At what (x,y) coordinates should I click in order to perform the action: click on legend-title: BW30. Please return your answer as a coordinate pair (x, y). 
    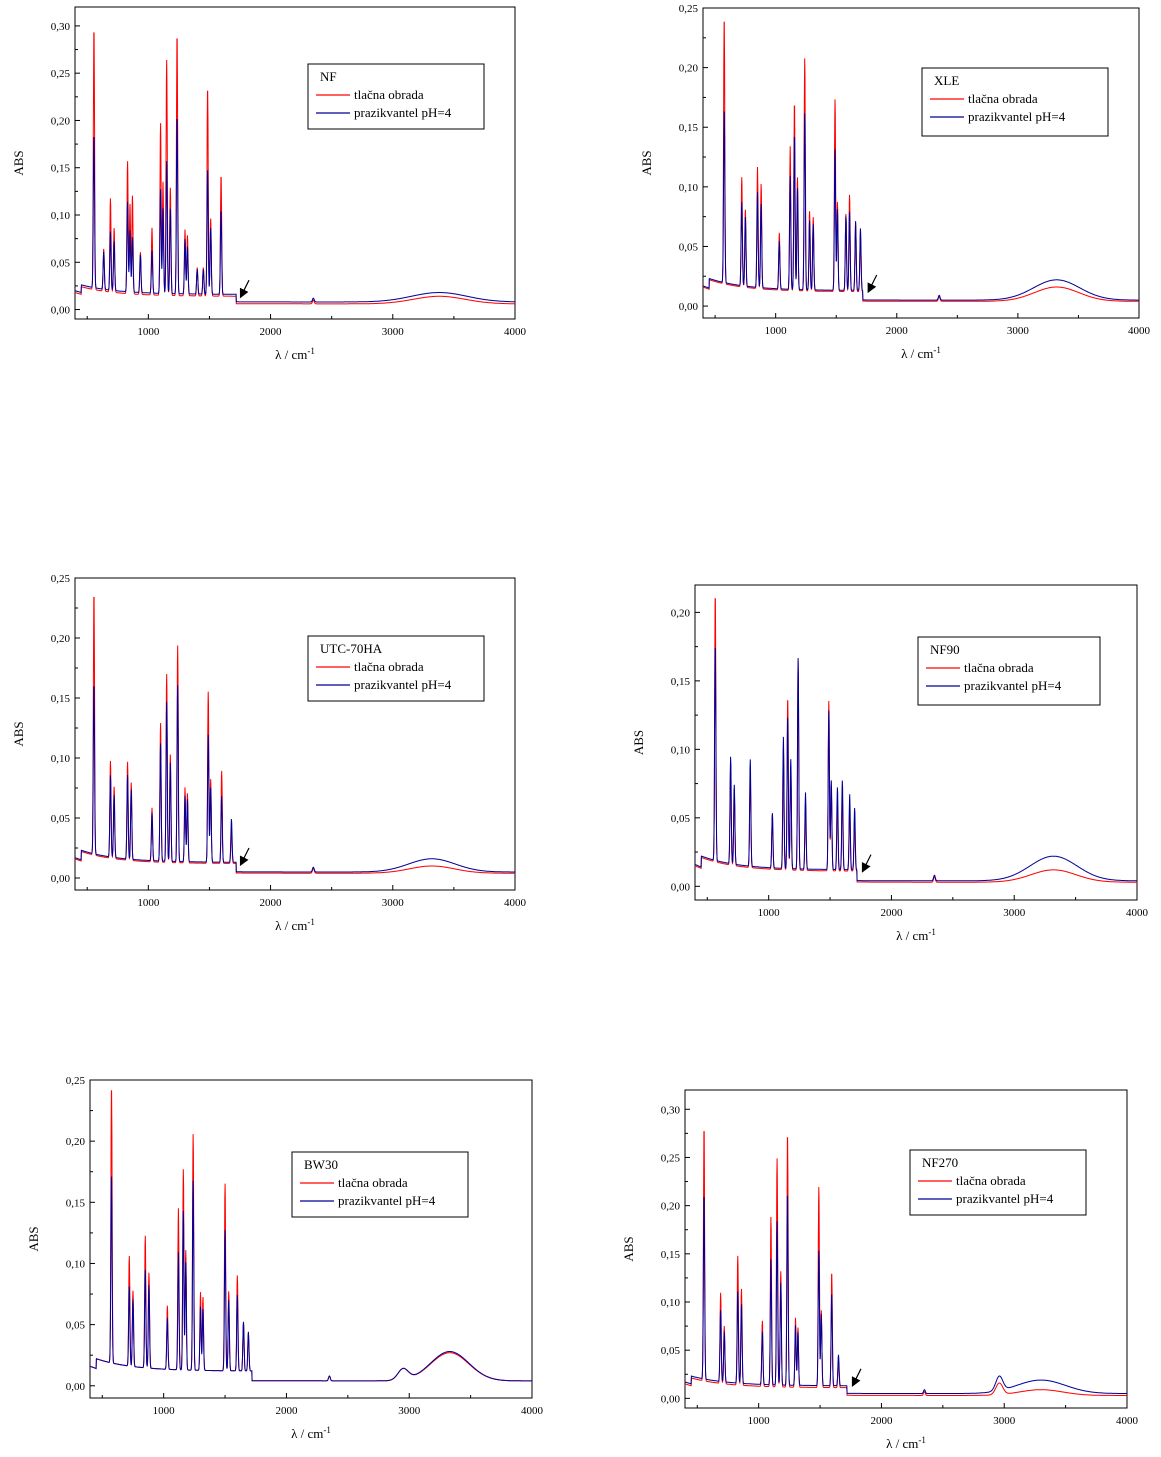
    Looking at the image, I should click on (321, 1164).